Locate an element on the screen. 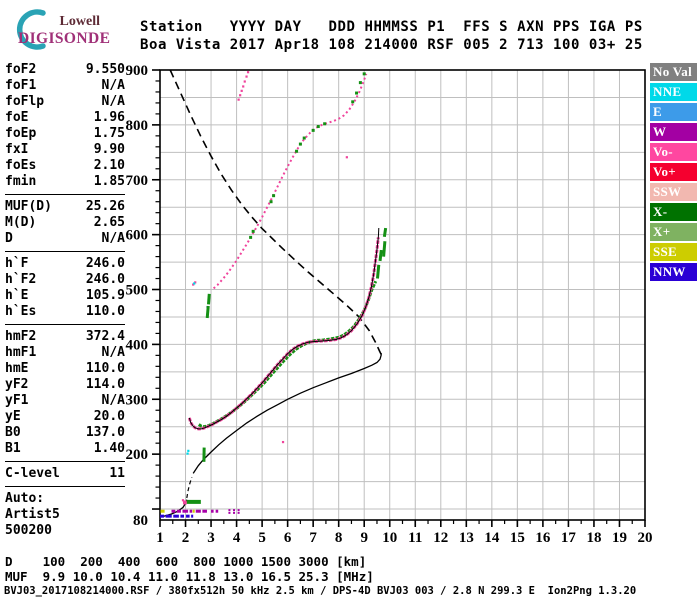 This screenshot has height=600, width=700. param-label: foE is located at coordinates (17, 117).